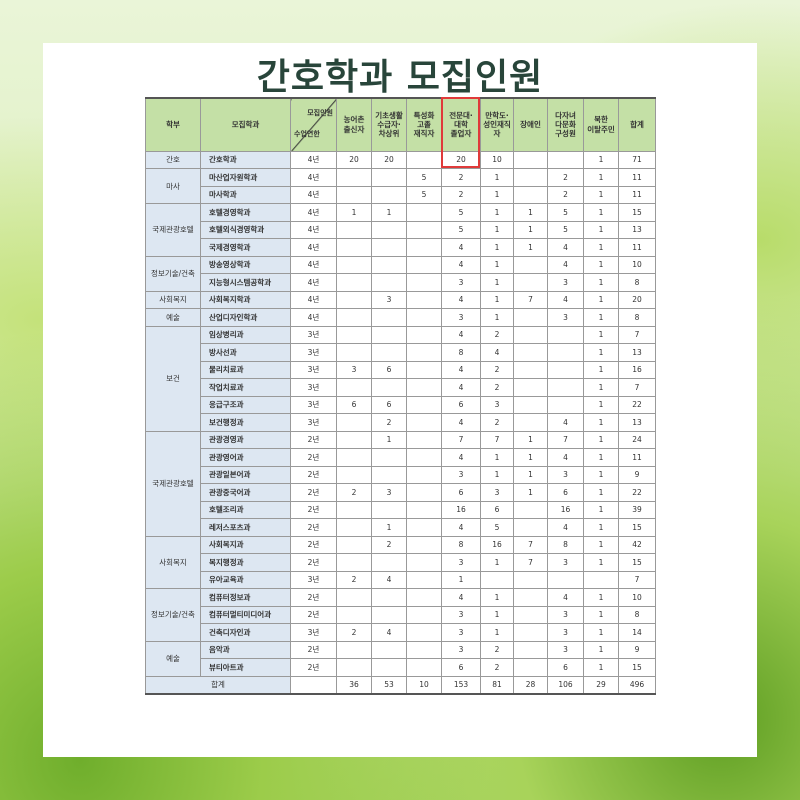 The image size is (800, 800). I want to click on header-dept: 모집학과, so click(245, 124).